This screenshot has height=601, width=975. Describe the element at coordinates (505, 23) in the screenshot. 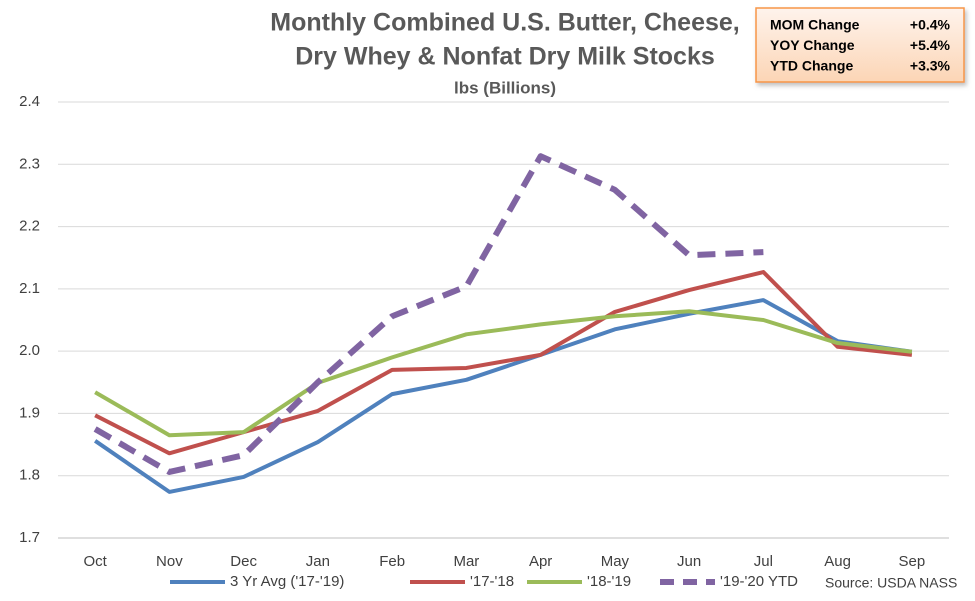

I see `chart-title: Monthly Combined U.S. Butter, Cheese,` at that location.